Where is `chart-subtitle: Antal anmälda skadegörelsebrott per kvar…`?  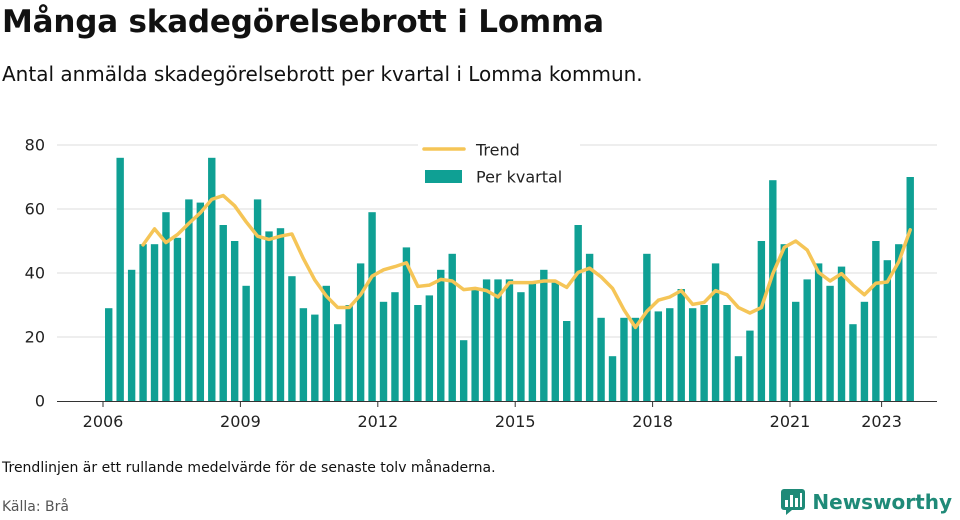 chart-subtitle: Antal anmälda skadegörelsebrott per kvar… is located at coordinates (322, 74).